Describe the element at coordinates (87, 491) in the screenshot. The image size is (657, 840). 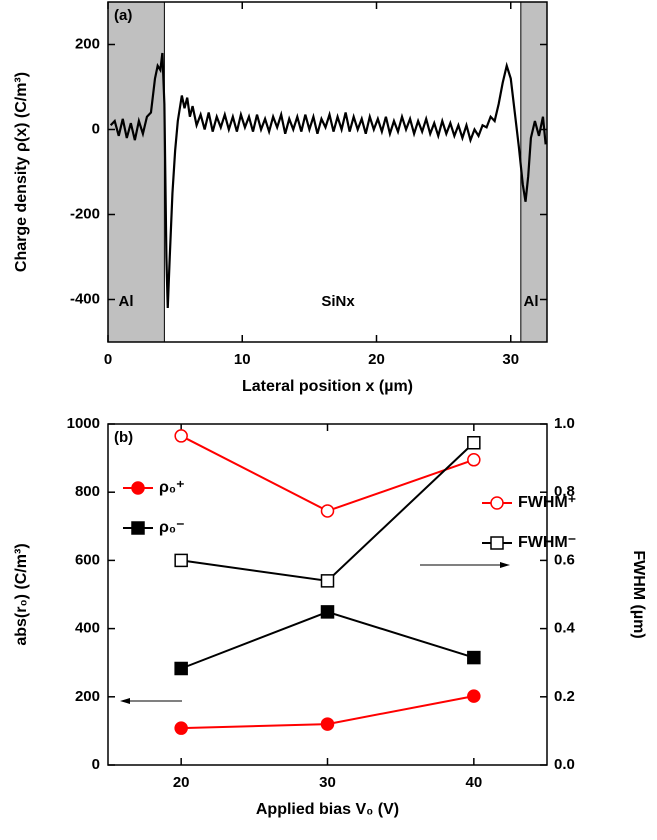
I see `y-tick-label: 800` at that location.